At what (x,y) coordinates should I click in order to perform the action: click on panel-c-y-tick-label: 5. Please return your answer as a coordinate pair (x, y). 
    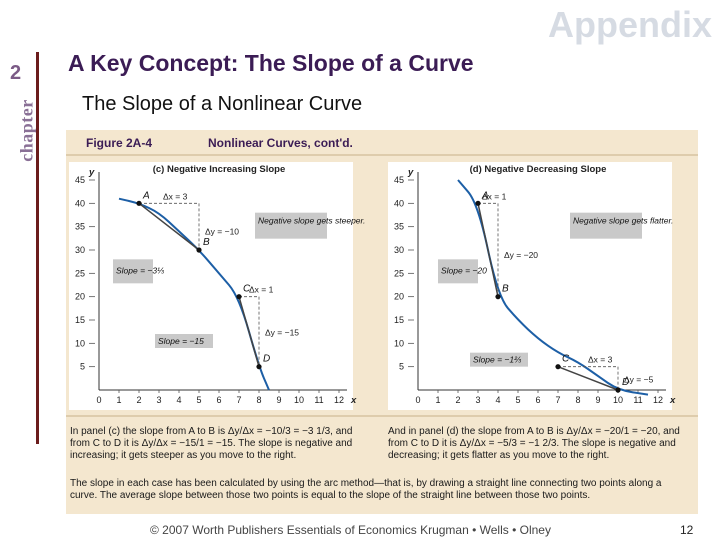
    Looking at the image, I should click on (82, 367).